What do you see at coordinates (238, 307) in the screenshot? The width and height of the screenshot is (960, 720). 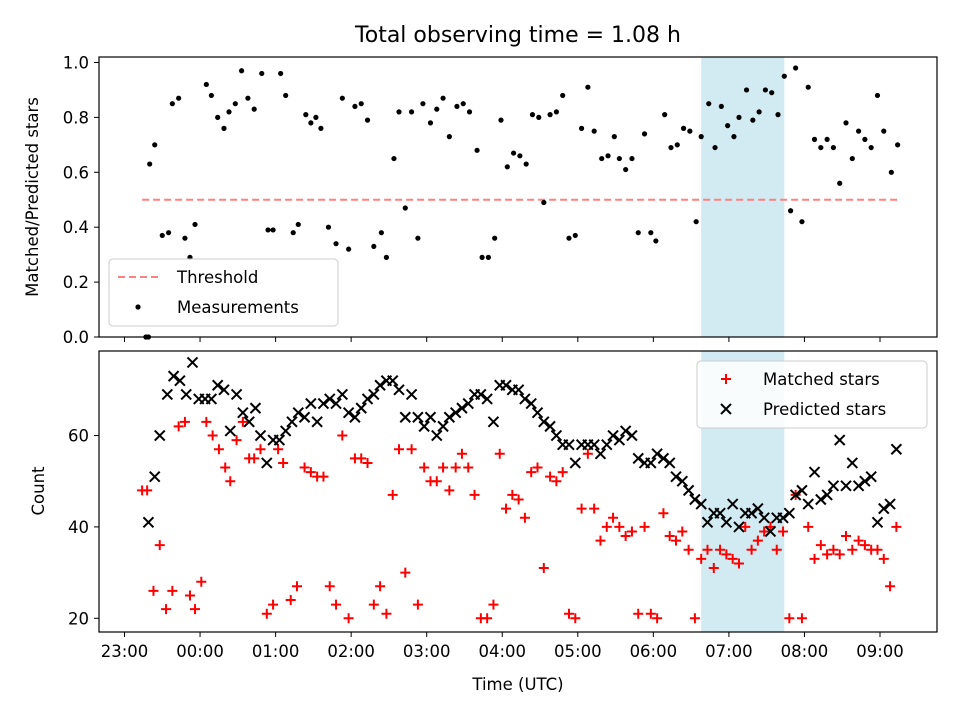 I see `legend-measurement-label: Measurements` at bounding box center [238, 307].